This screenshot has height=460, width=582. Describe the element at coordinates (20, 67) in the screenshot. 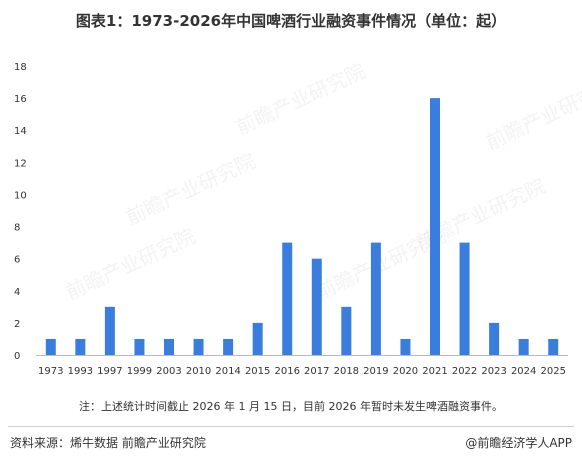

I see `y-tick-label: 18` at that location.